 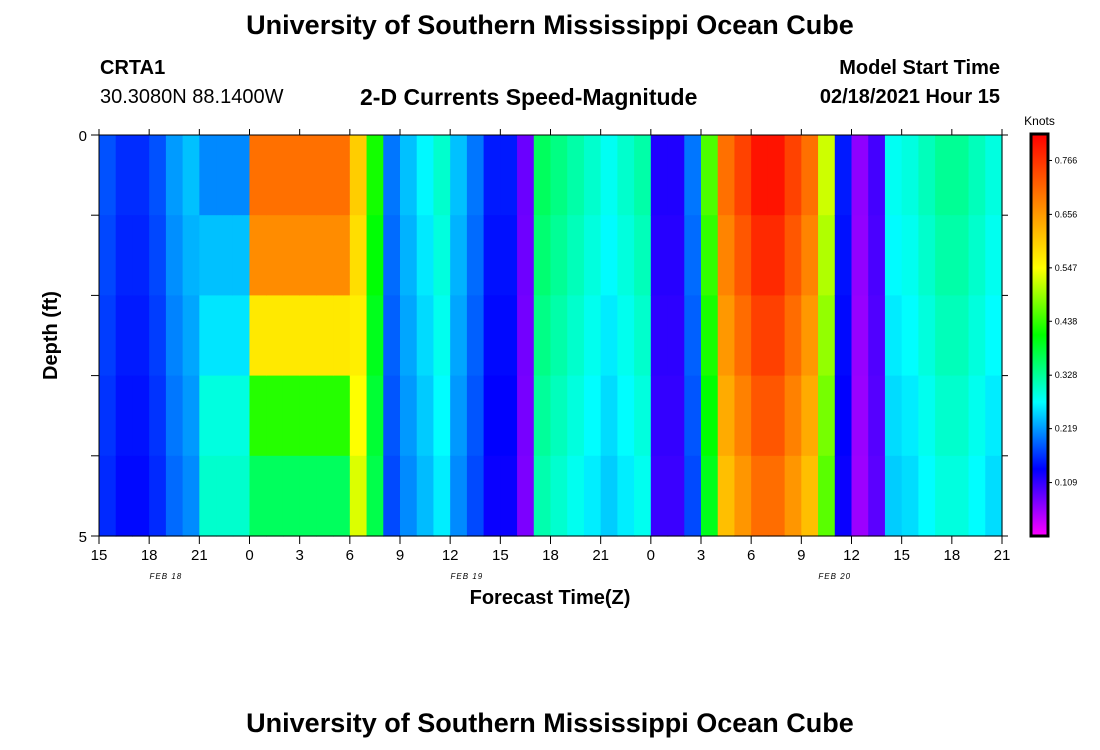 What do you see at coordinates (1066, 483) in the screenshot?
I see `colorbar-tick-label: 0.109` at bounding box center [1066, 483].